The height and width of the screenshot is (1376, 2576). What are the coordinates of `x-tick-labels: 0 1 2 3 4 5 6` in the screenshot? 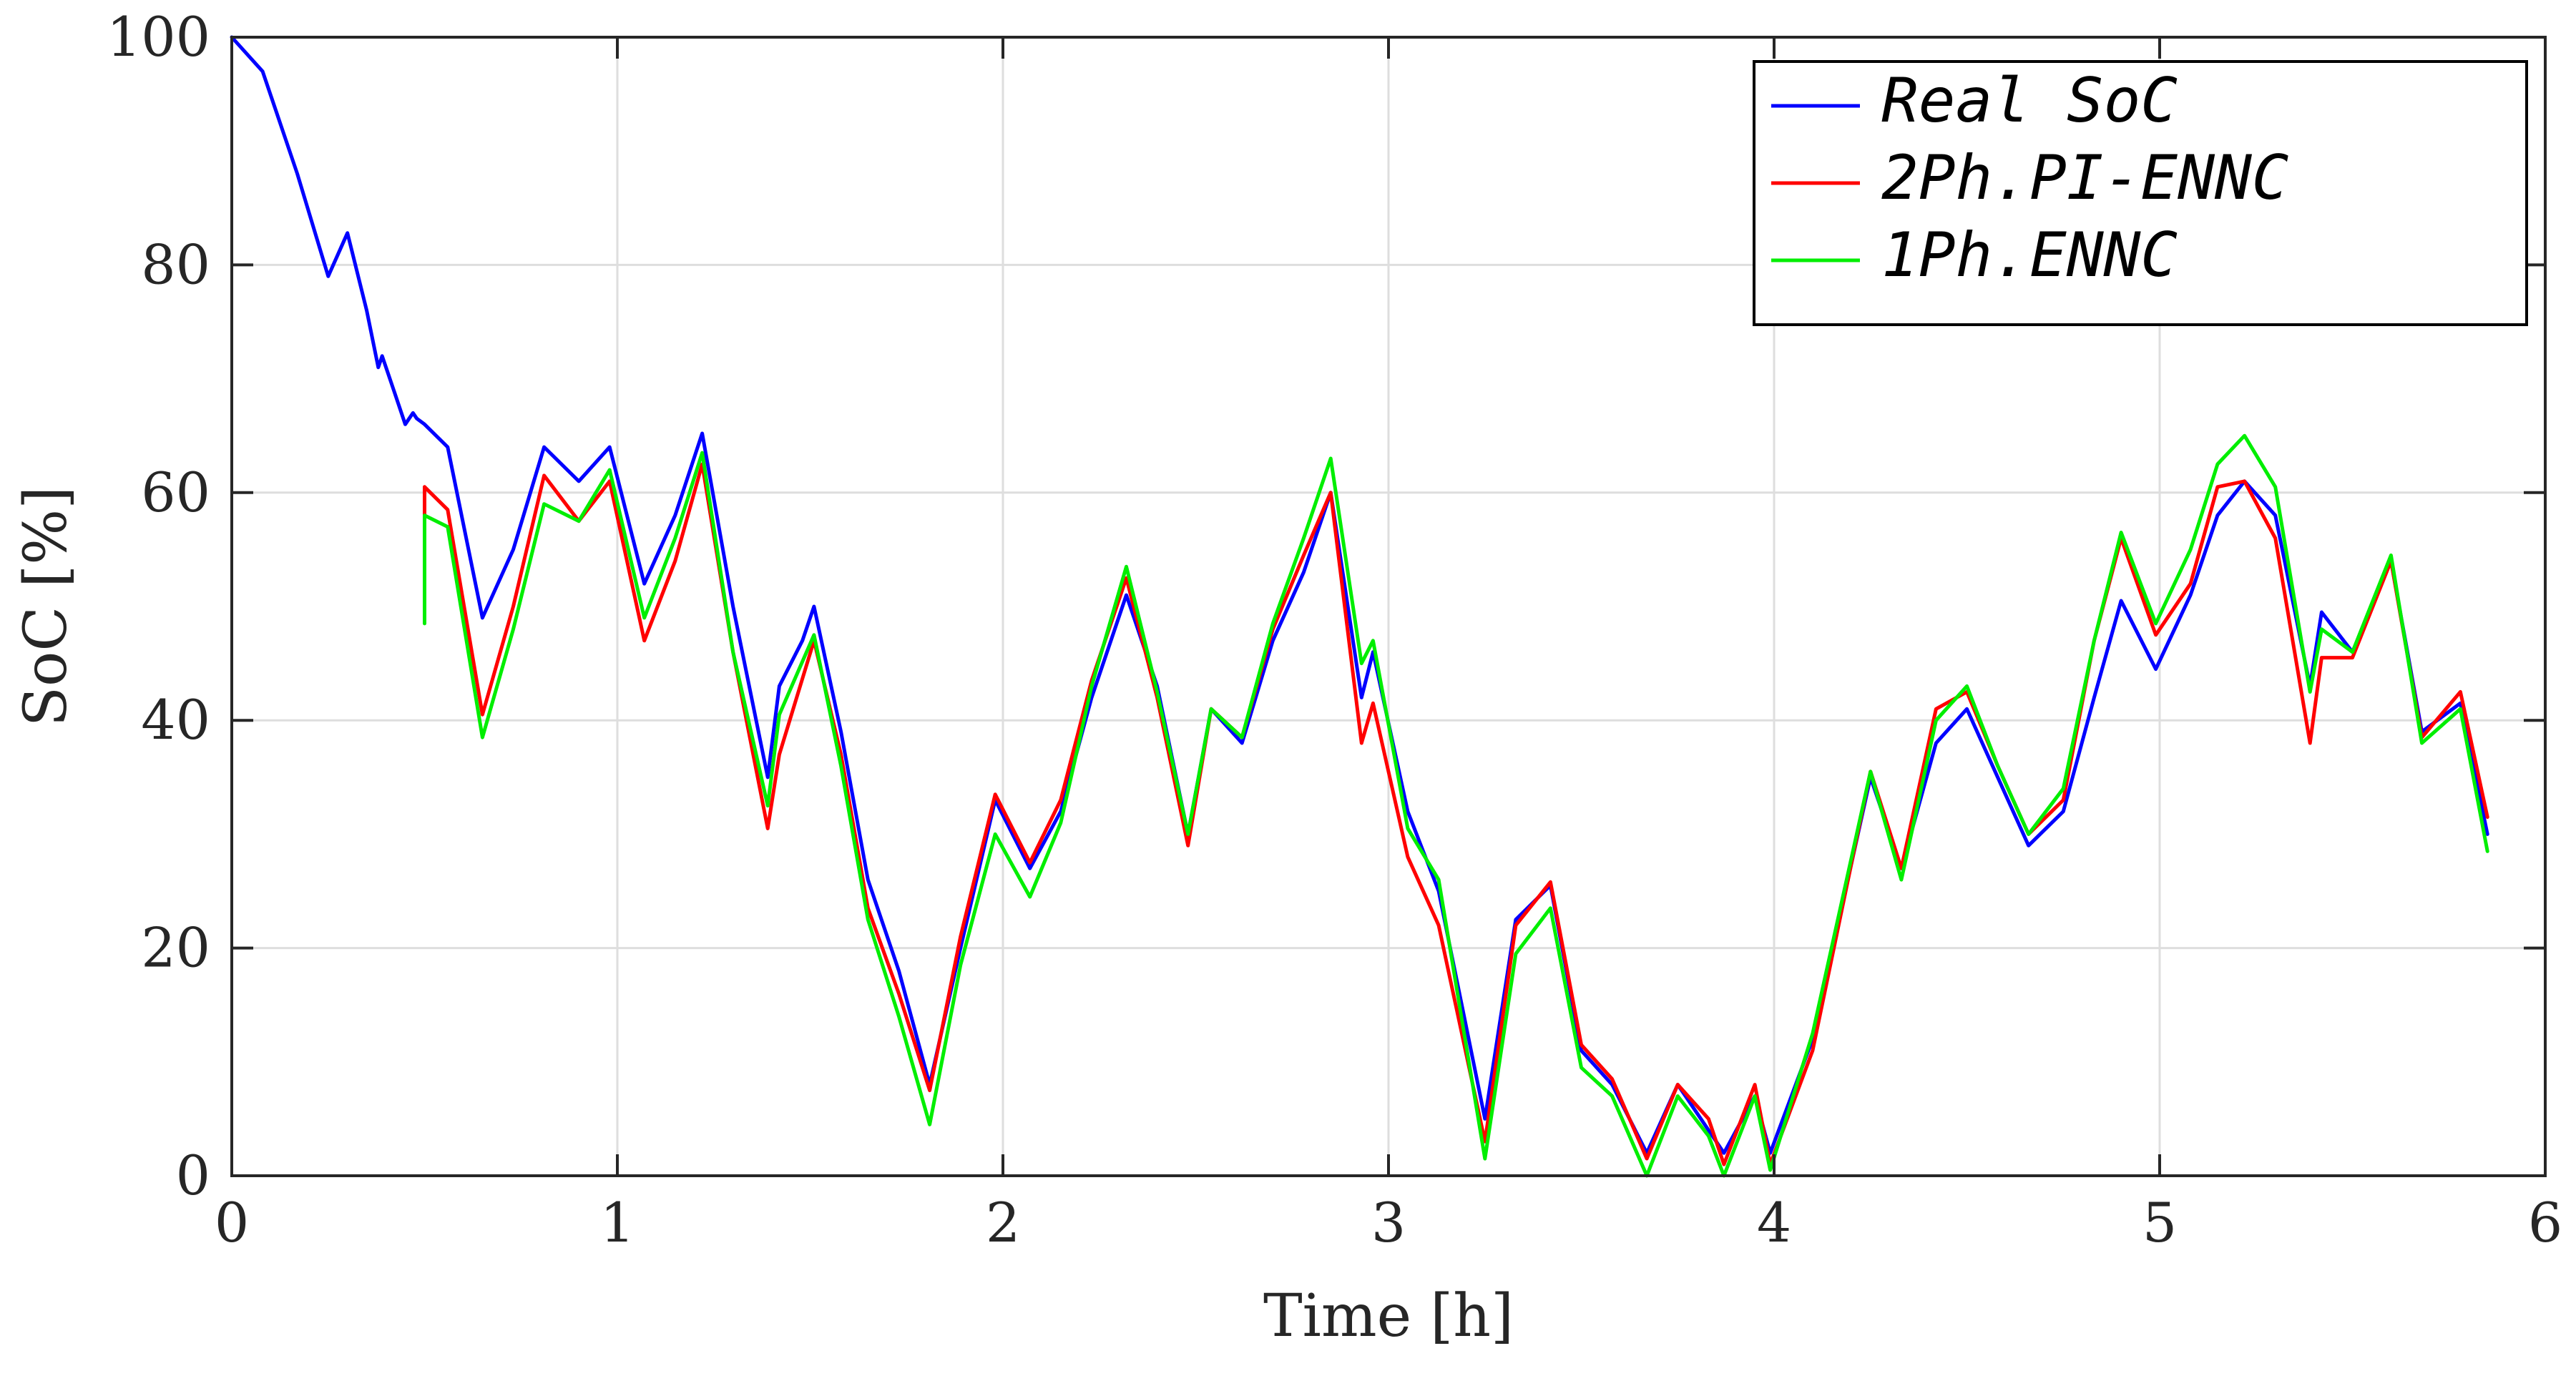 It's located at (1388, 1222).